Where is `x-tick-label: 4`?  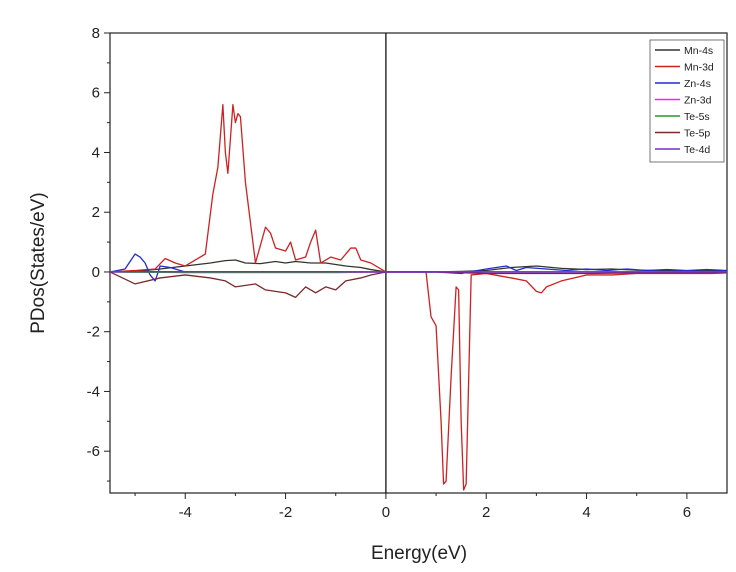 x-tick-label: 4 is located at coordinates (586, 512).